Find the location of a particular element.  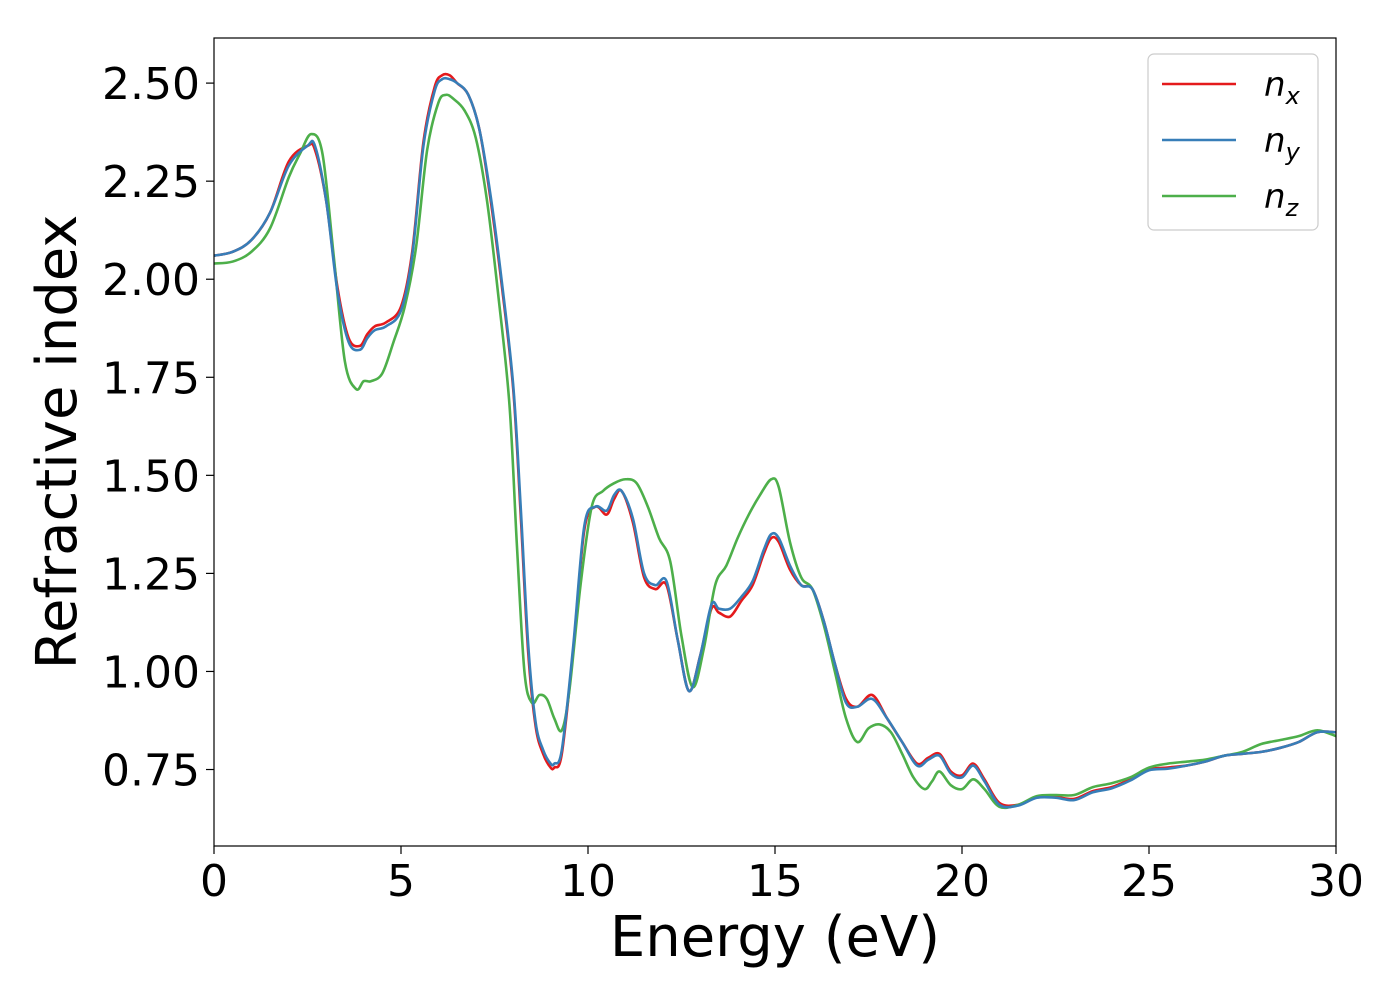

legend-label-nx: nx is located at coordinates (1282, 87).